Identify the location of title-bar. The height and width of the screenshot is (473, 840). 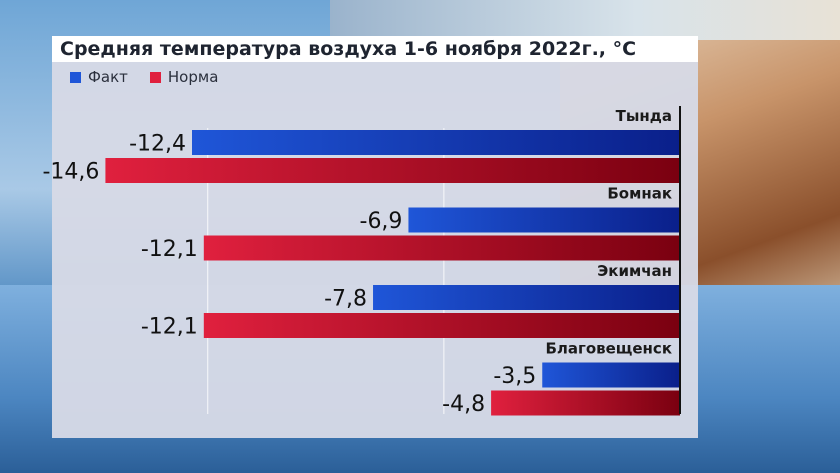
(375, 49).